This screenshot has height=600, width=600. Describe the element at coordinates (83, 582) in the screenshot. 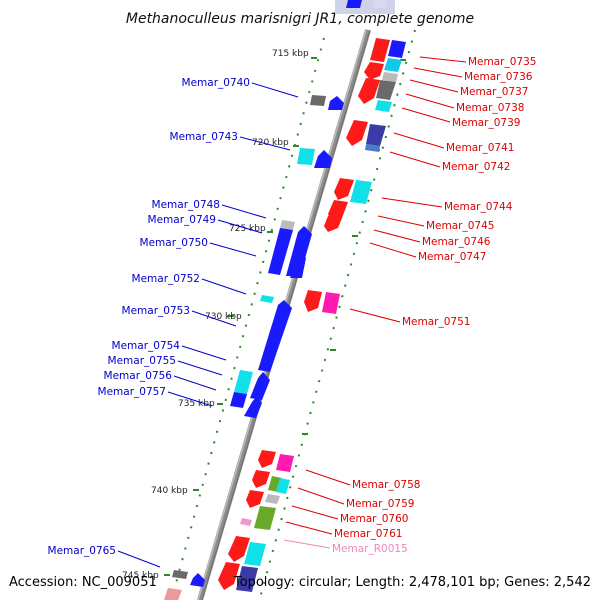

I see `accession-text: Accession: NC_009051` at that location.